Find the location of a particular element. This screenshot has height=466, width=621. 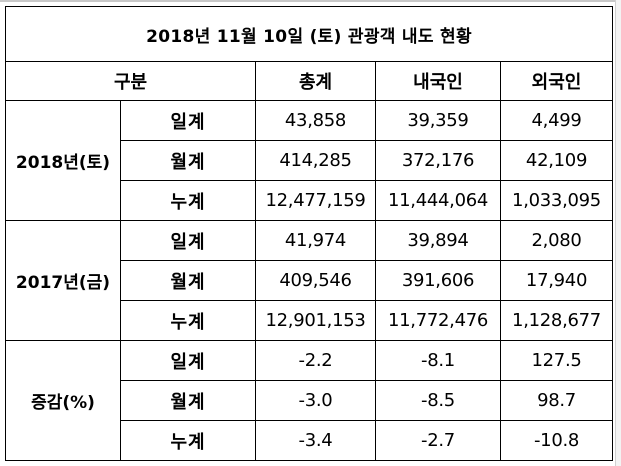

cell-domestic: -8.5 is located at coordinates (438, 400).